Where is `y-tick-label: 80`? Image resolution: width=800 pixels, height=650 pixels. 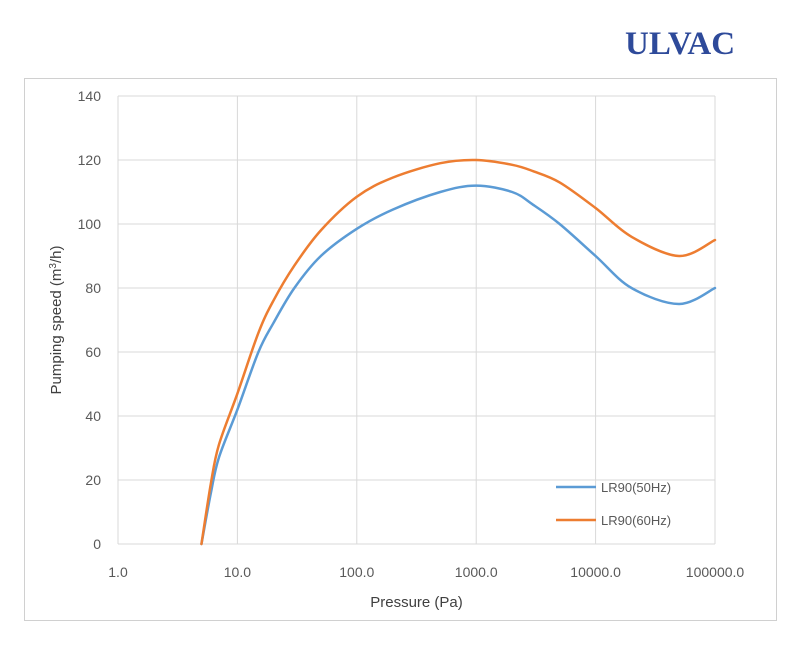
y-tick-label: 80 is located at coordinates (93, 288).